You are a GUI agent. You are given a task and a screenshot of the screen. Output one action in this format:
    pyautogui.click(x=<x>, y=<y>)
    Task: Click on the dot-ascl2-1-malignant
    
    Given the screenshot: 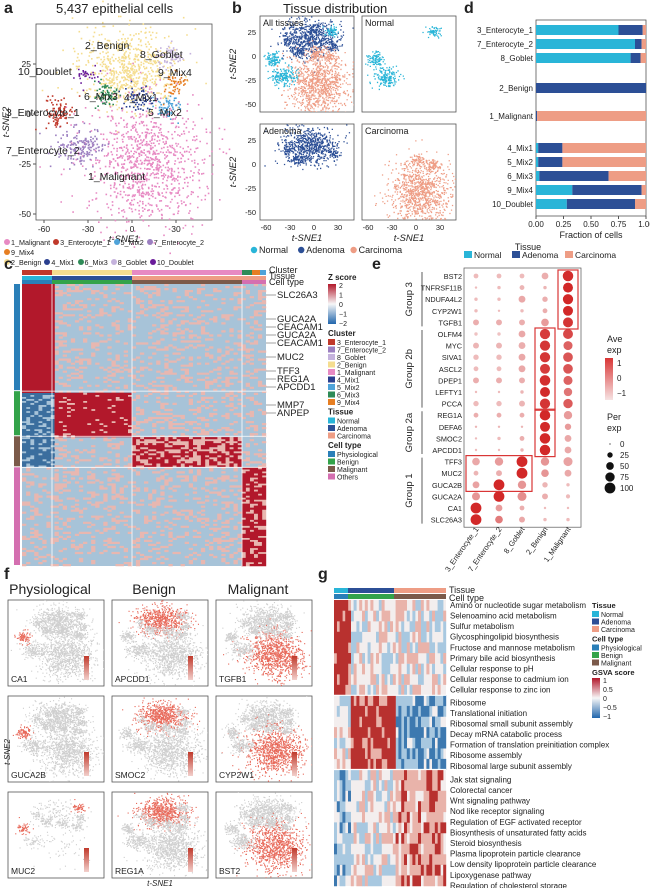 What is the action you would take?
    pyautogui.click(x=568, y=368)
    